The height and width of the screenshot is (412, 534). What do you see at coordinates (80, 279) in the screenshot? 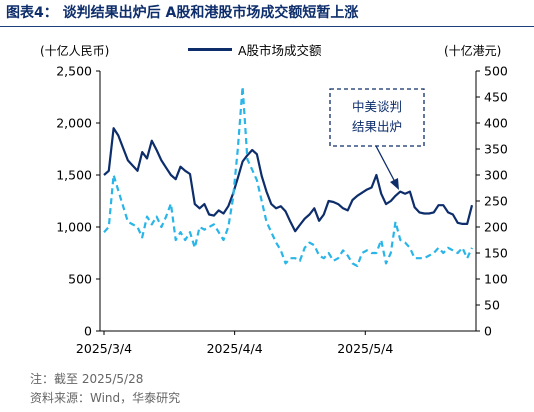
I see `left-tick-label: 500` at bounding box center [80, 279].